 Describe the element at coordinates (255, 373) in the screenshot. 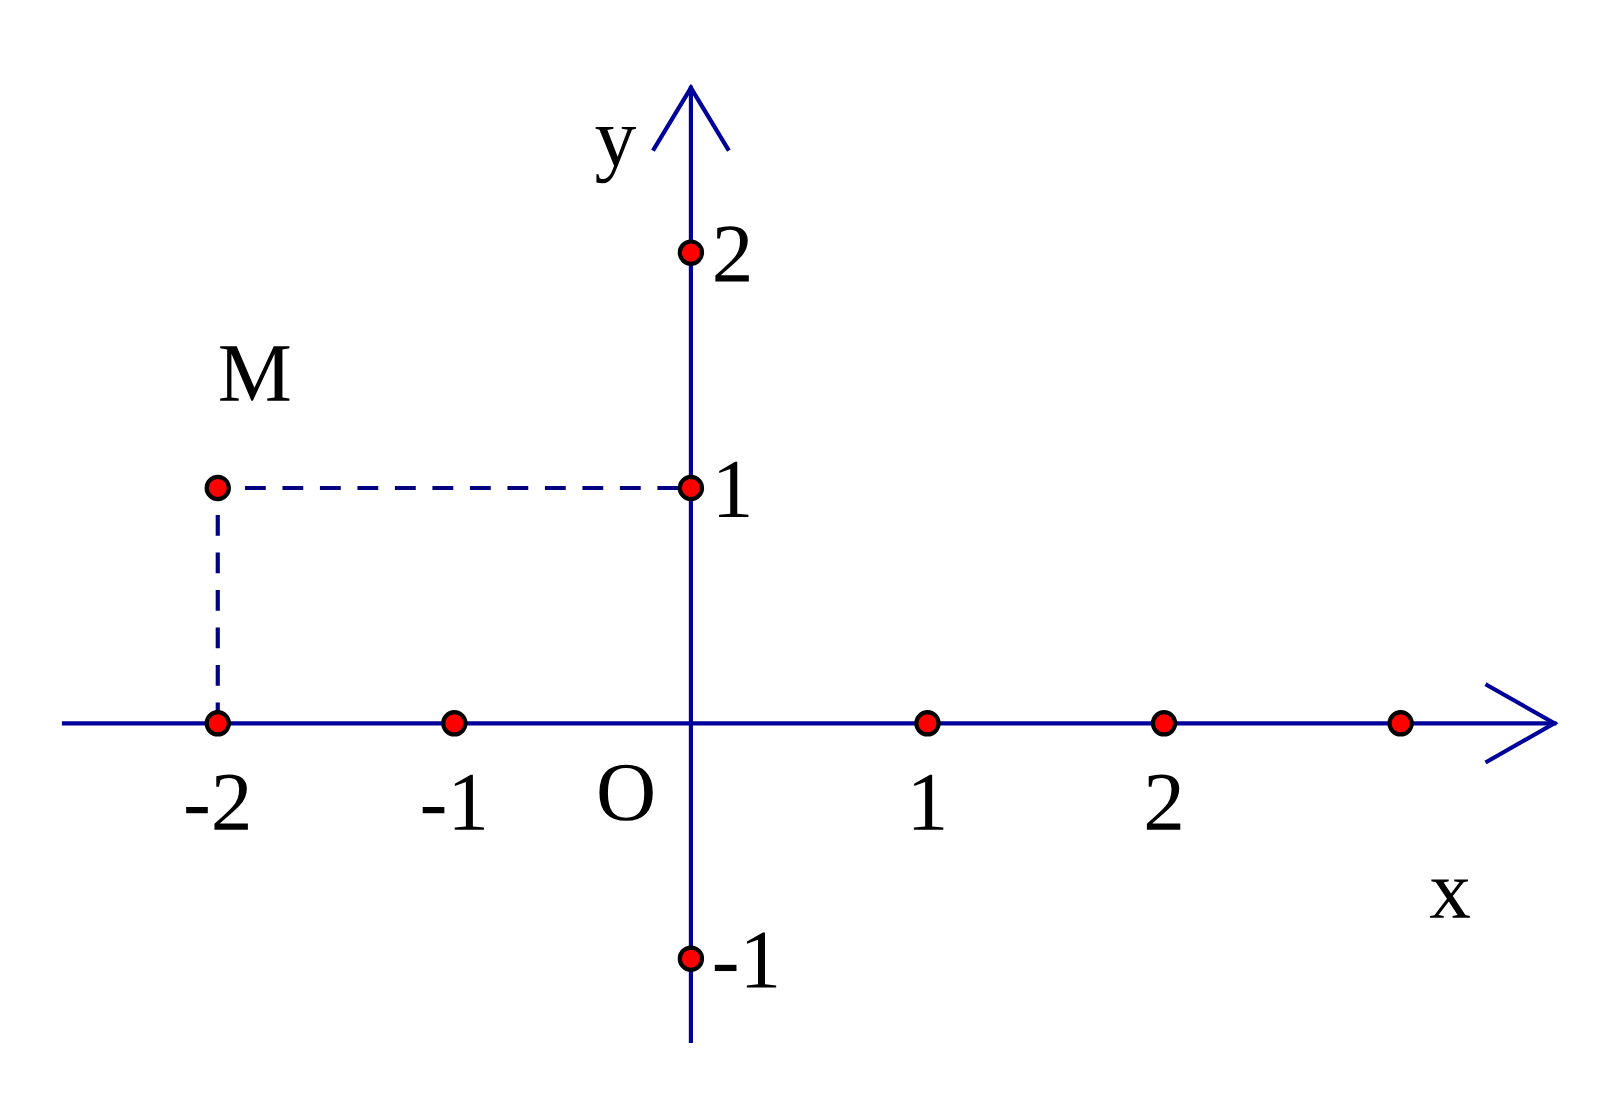

I see `series-label: M` at that location.